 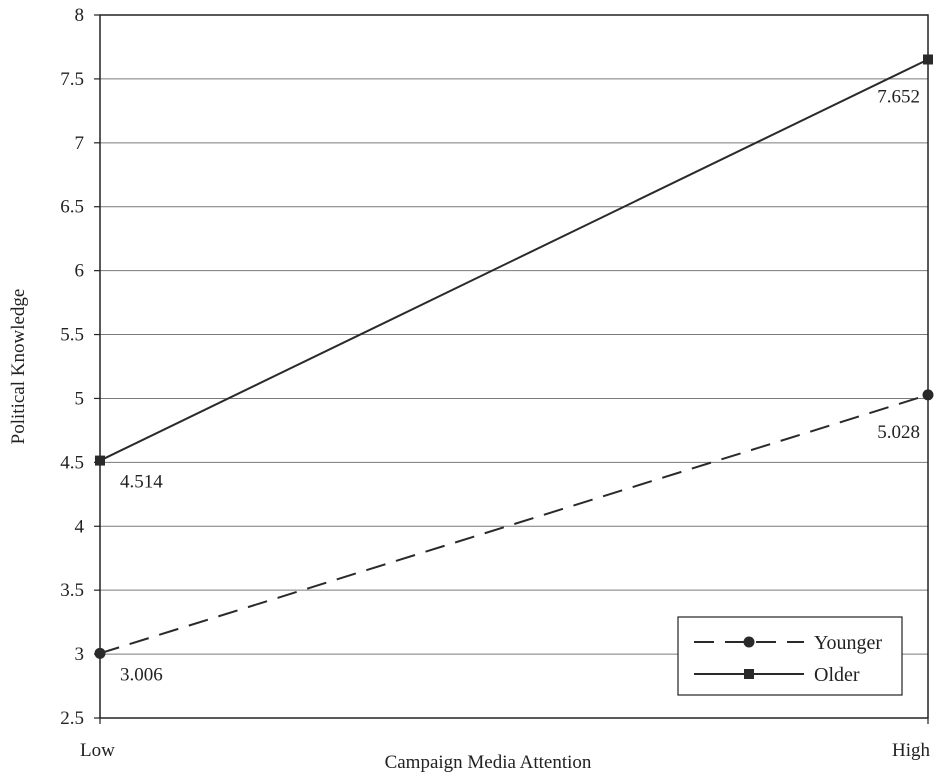 I want to click on legend-box, so click(x=790, y=656).